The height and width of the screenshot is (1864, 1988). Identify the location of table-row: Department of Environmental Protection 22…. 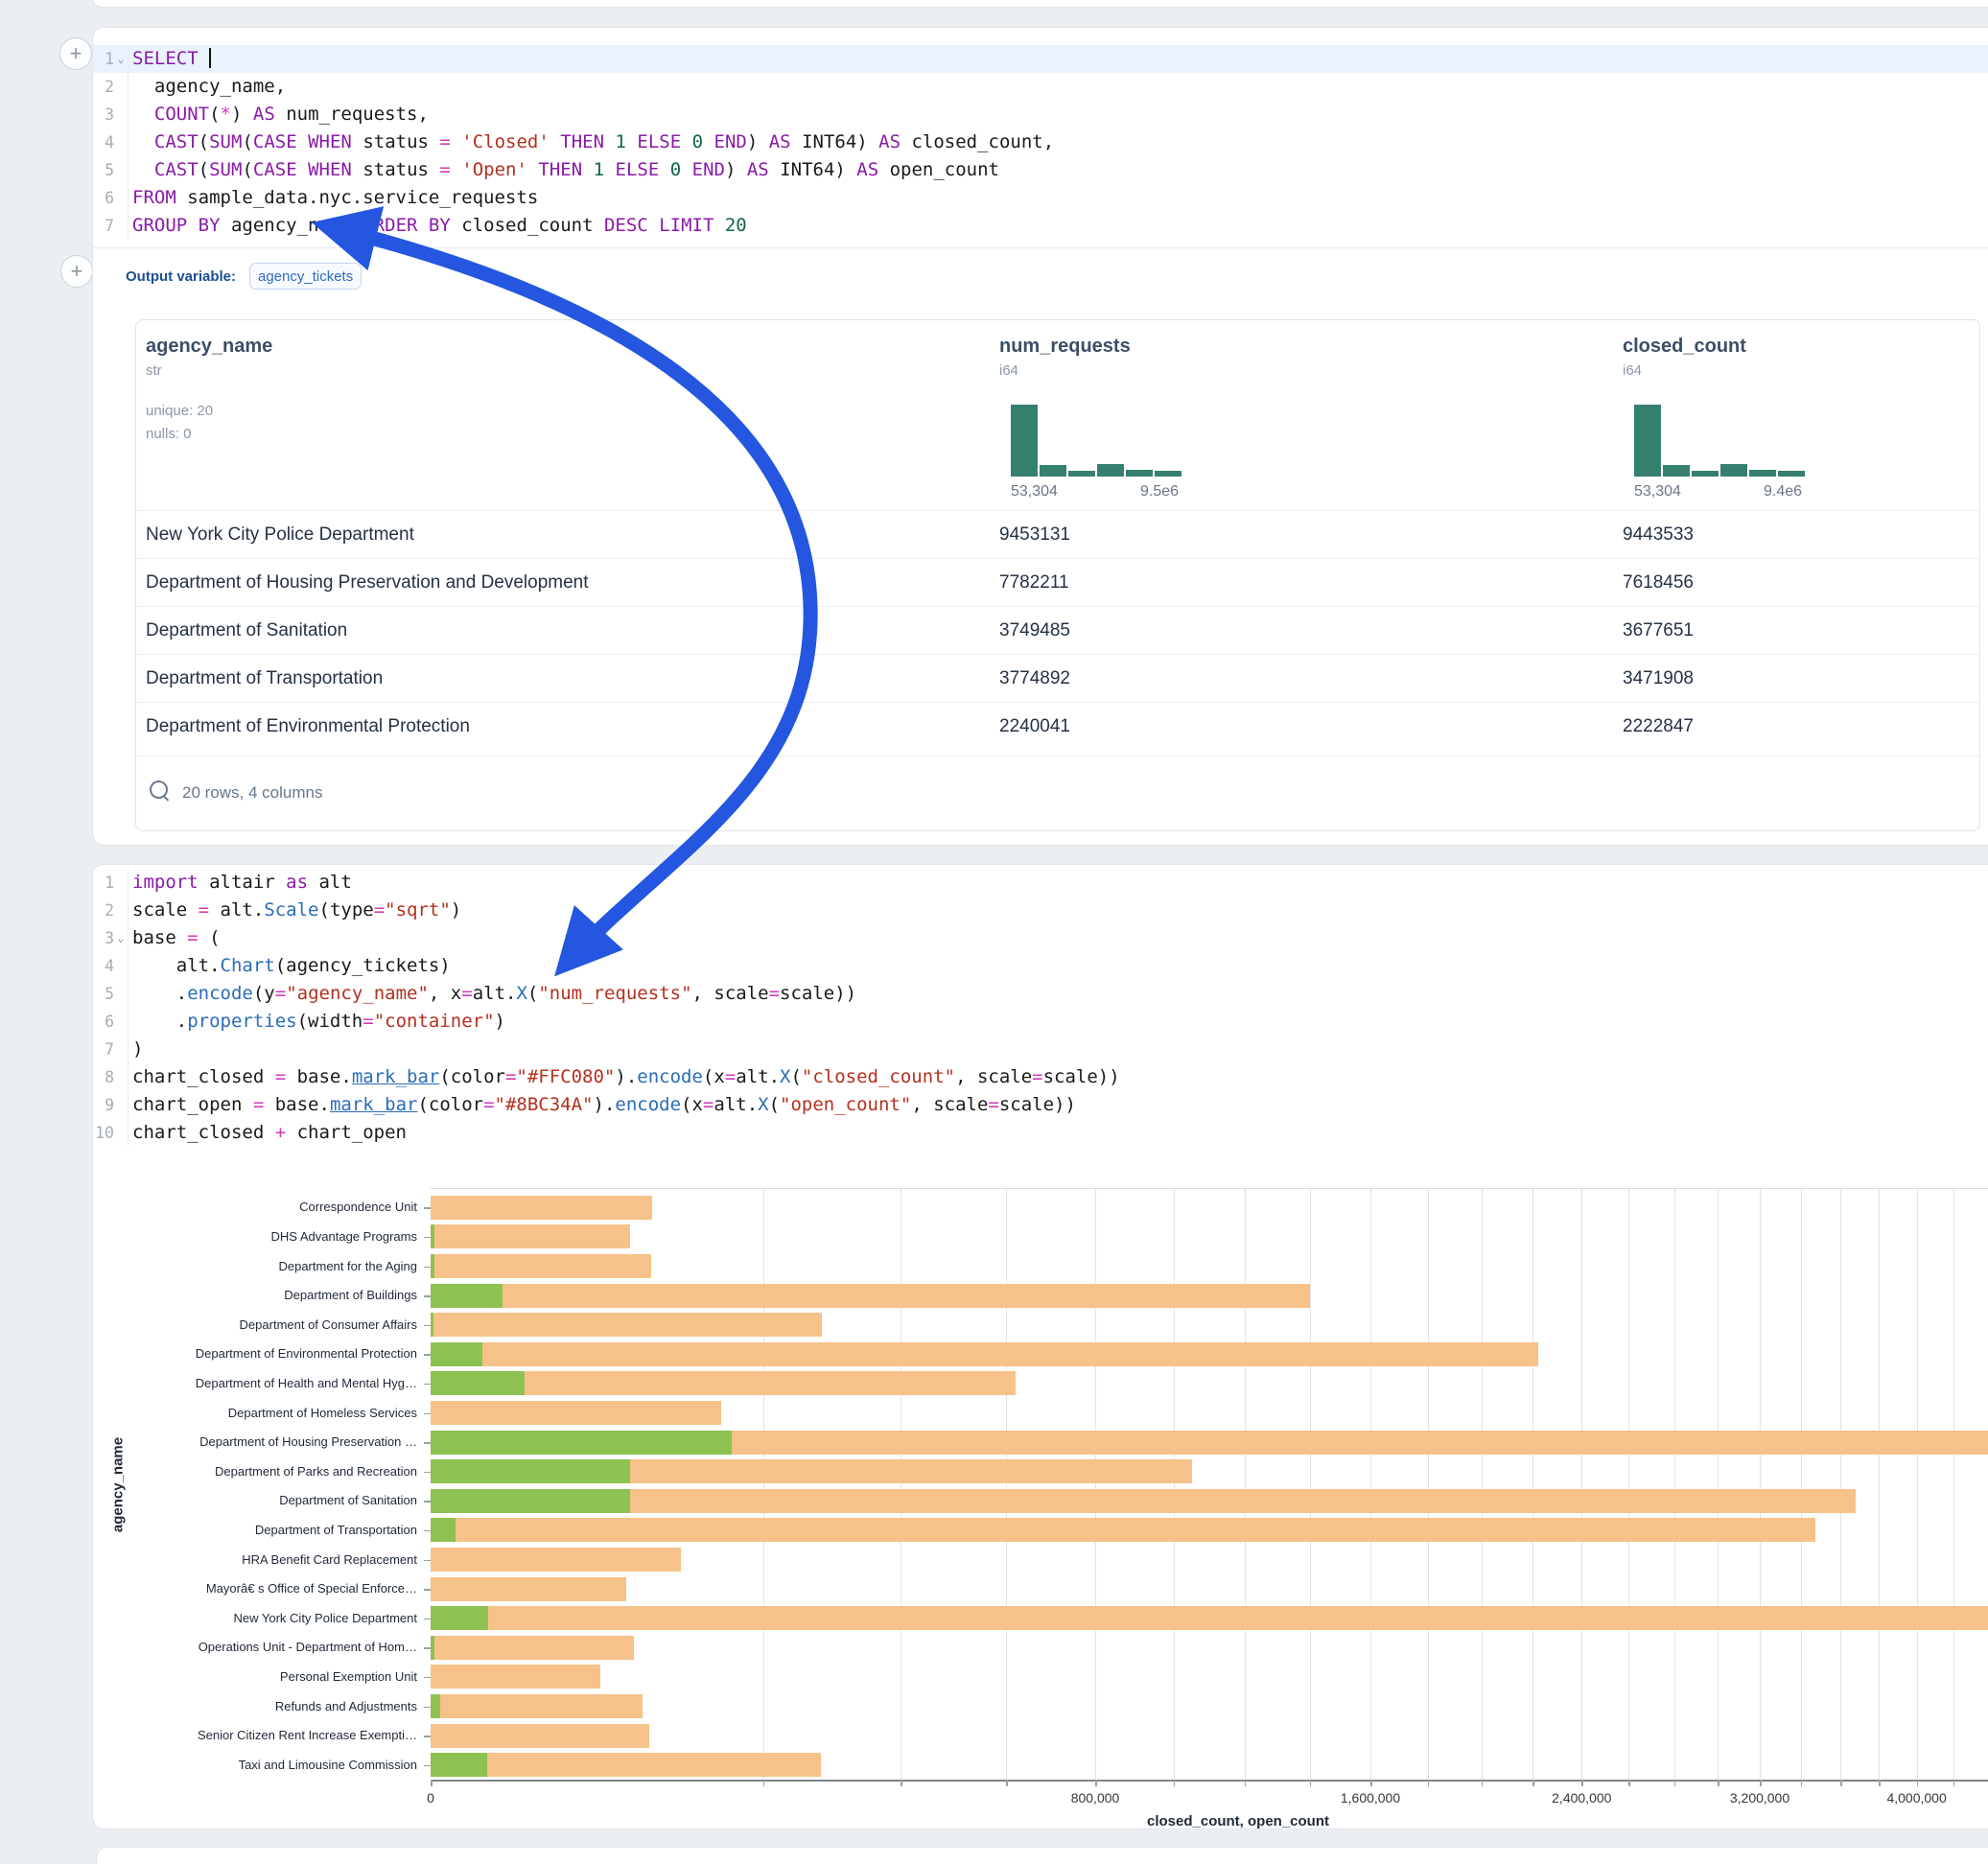
(1058, 726).